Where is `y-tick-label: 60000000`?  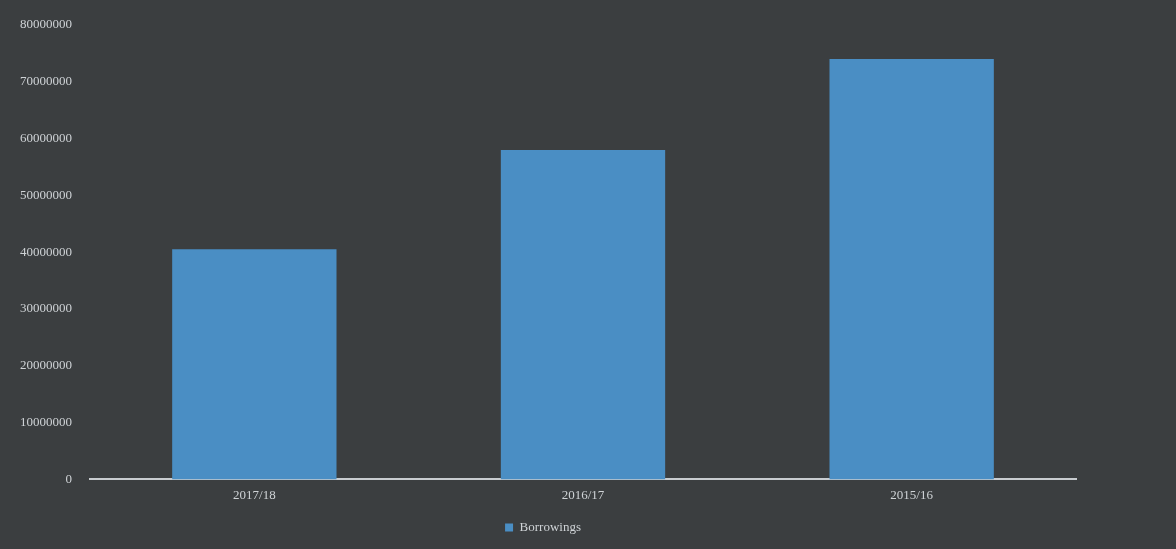 y-tick-label: 60000000 is located at coordinates (46, 138).